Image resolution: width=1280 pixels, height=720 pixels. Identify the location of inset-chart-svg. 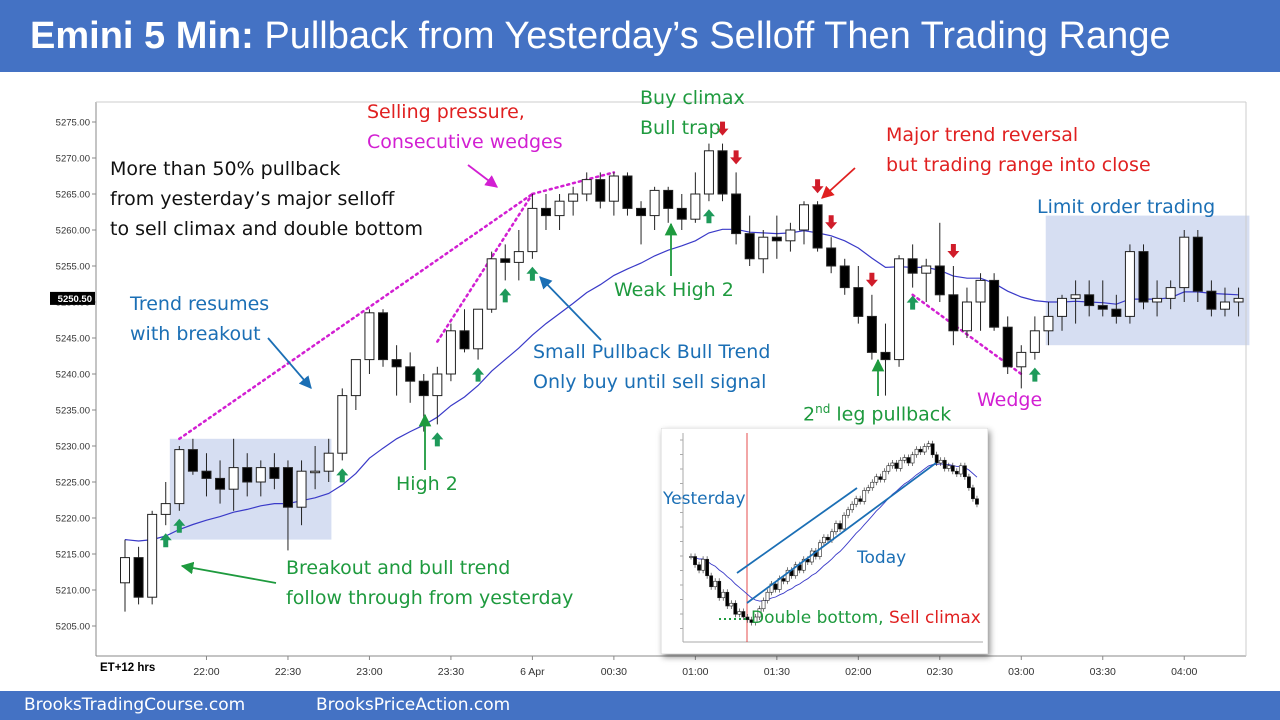
(824, 541).